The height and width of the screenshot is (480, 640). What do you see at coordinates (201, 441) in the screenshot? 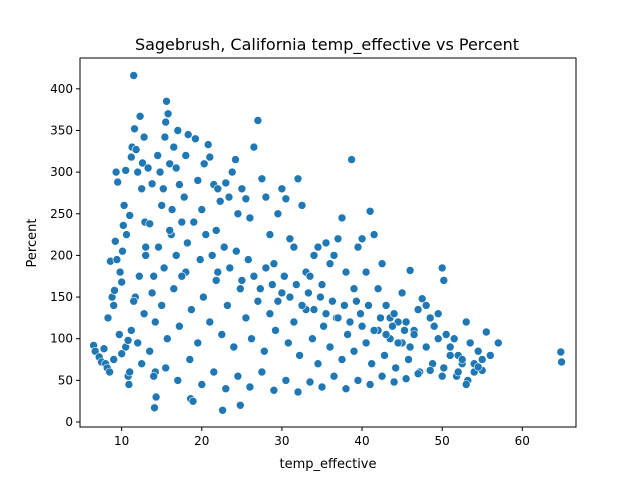
I see `x-tick-label: 20` at bounding box center [201, 441].